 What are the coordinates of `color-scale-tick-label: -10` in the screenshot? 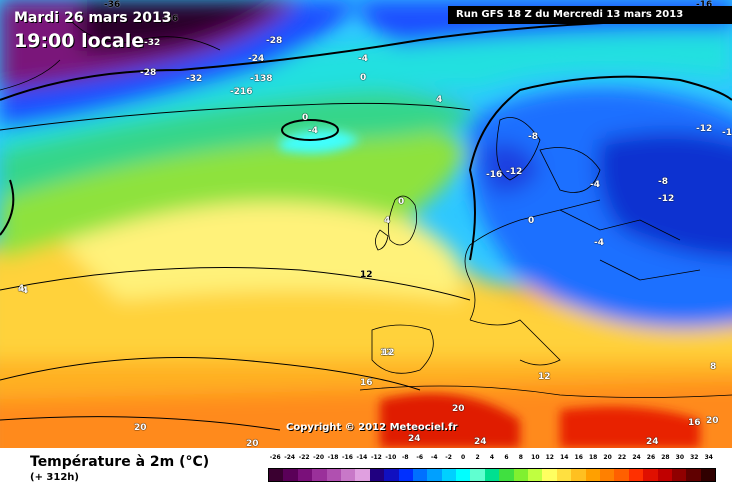 It's located at (391, 457).